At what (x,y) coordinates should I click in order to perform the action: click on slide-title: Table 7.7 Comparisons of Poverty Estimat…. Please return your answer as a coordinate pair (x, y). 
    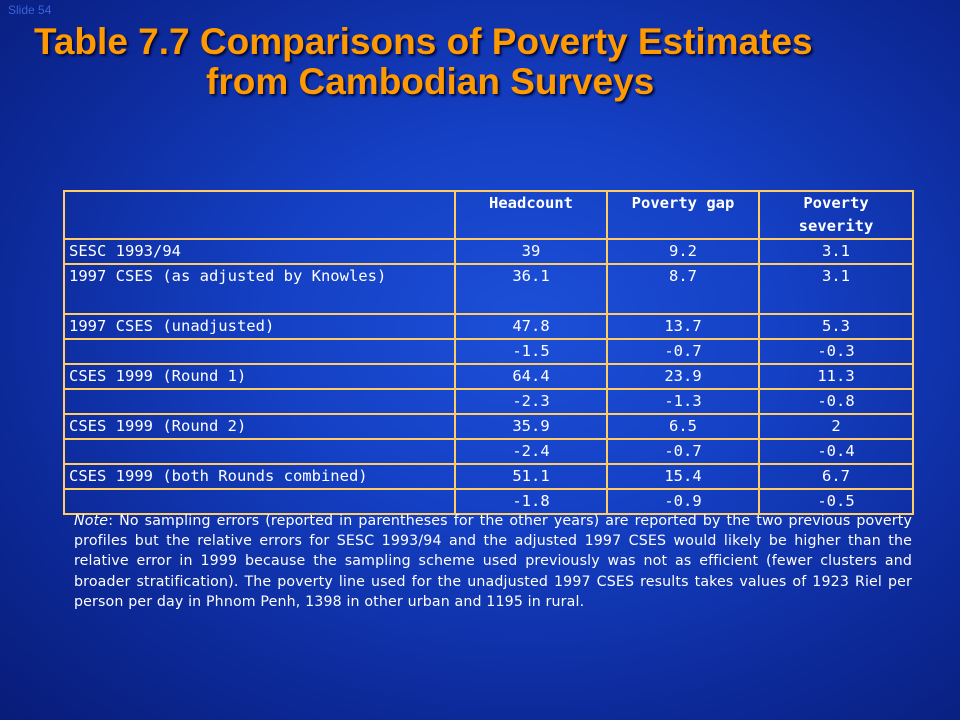
    Looking at the image, I should click on (480, 62).